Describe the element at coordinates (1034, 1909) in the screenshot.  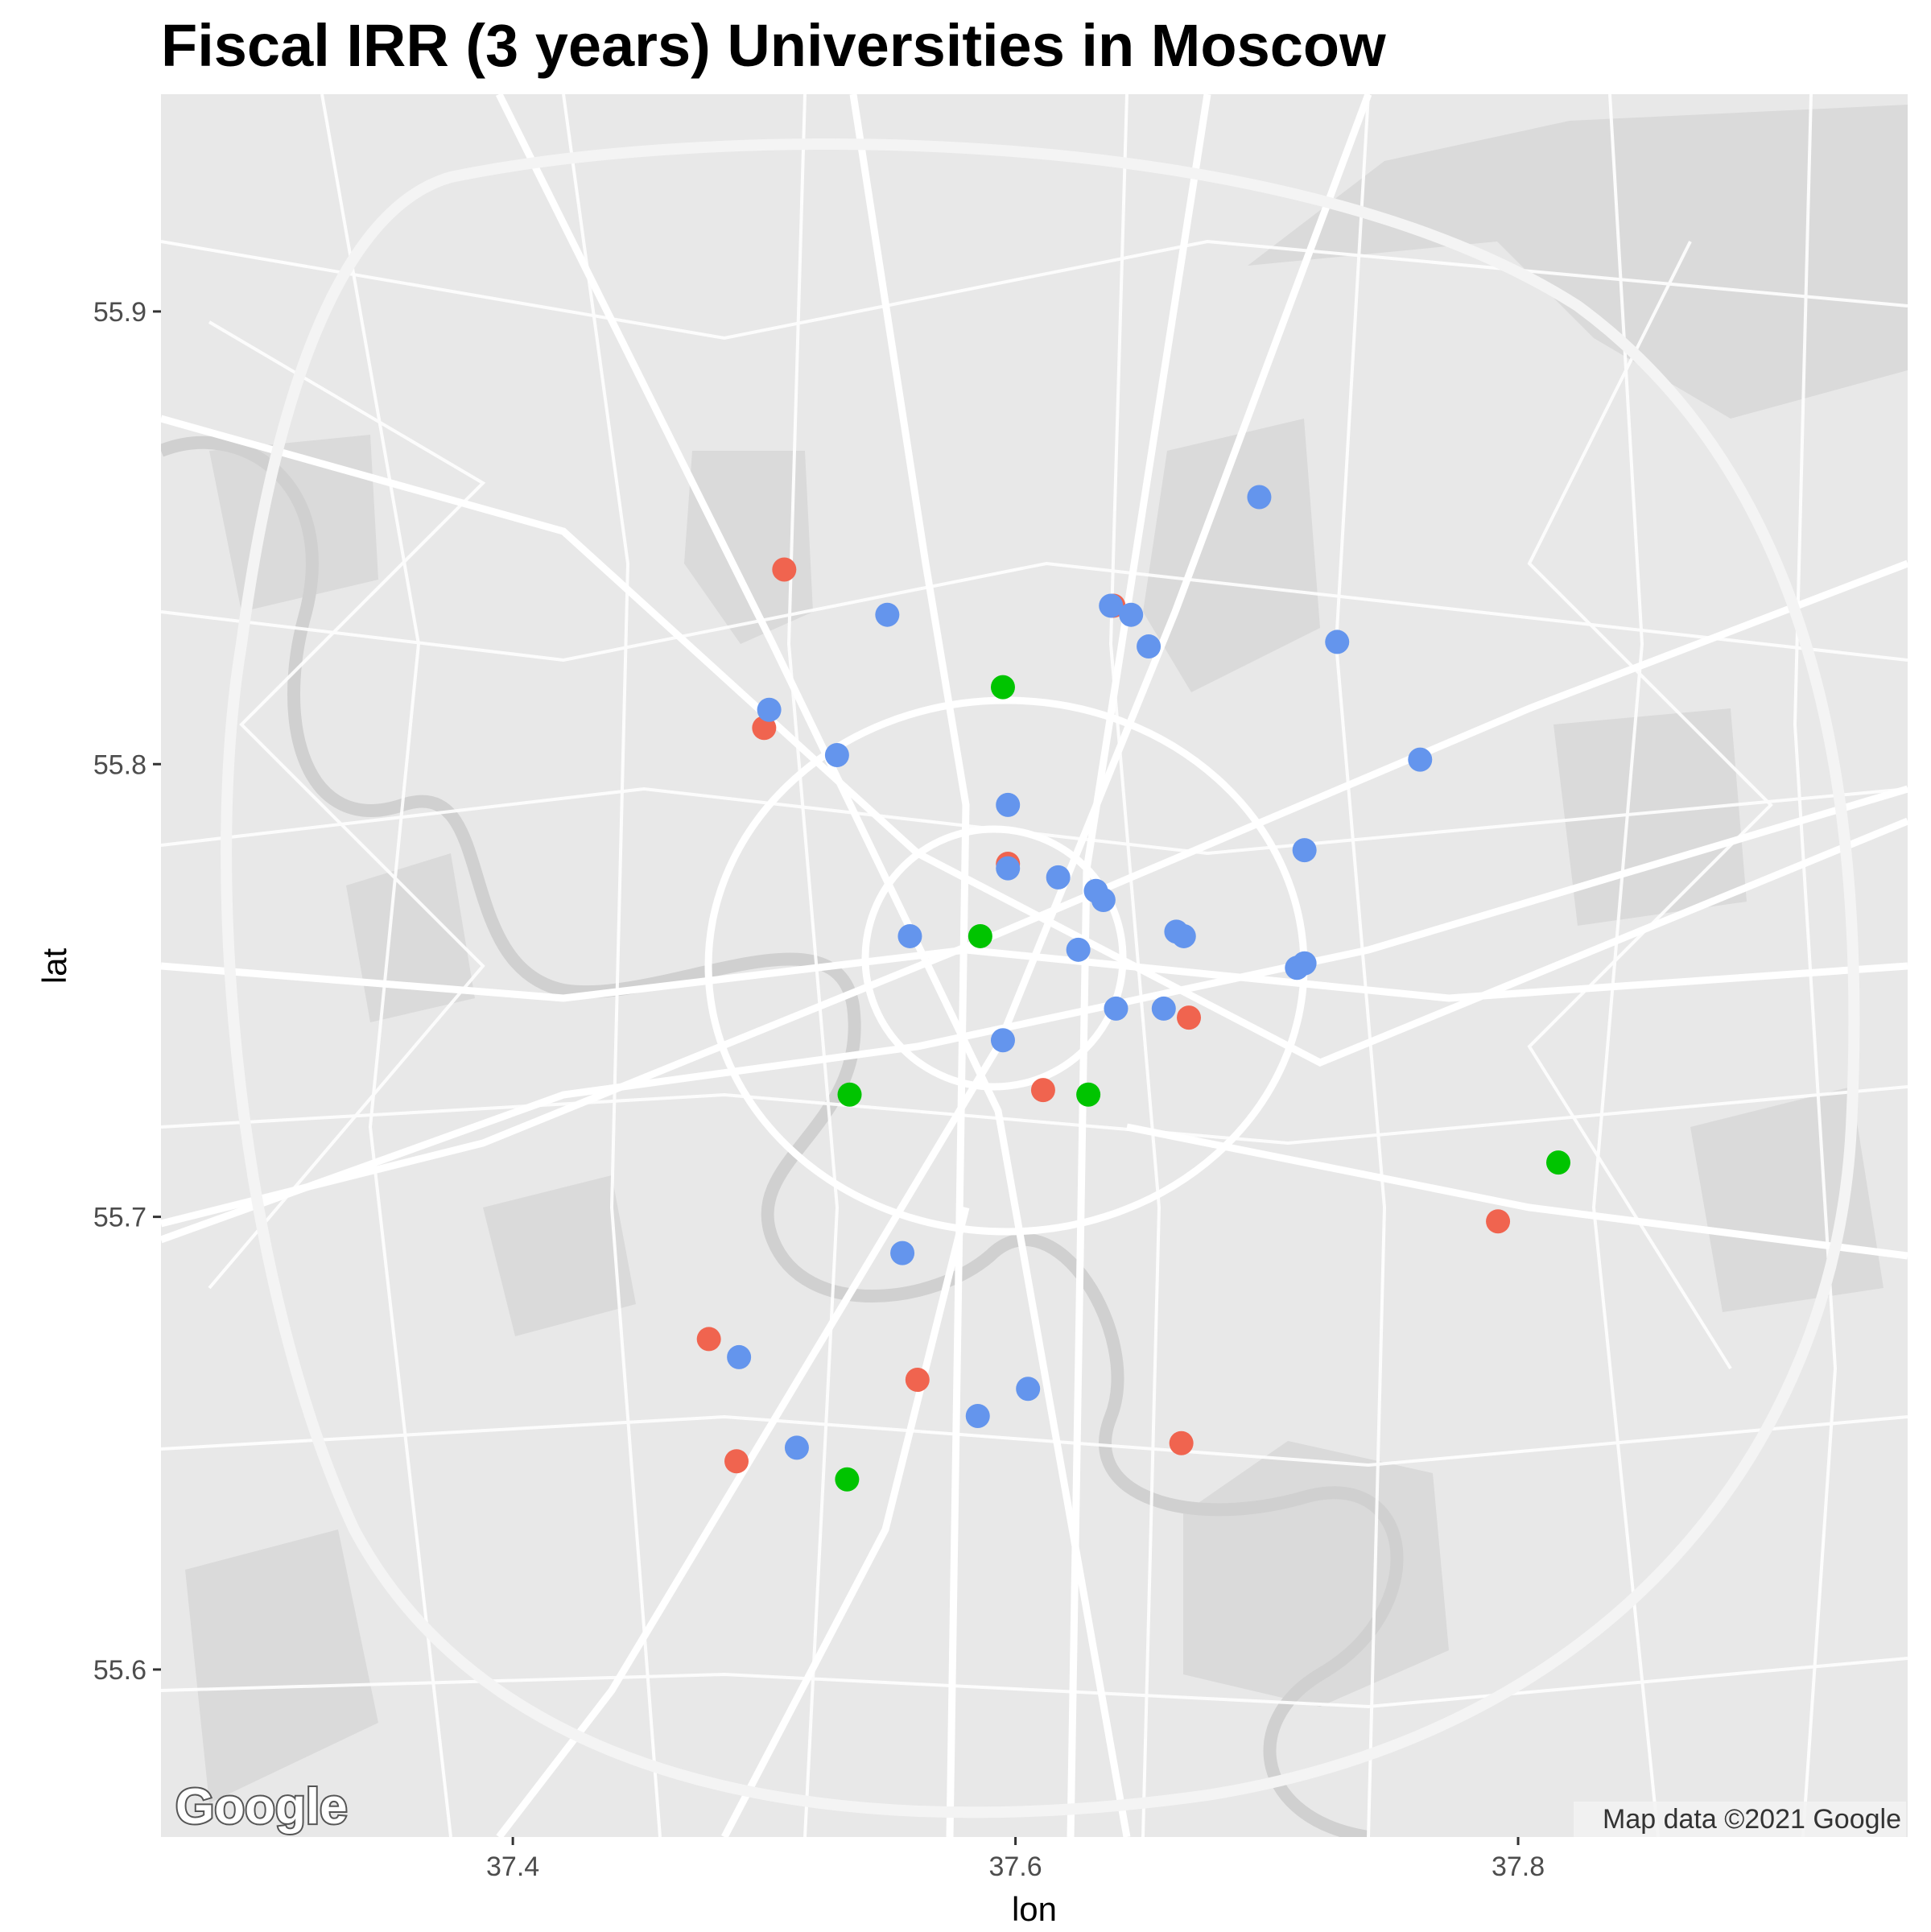
I see `x-axis-title: lon` at that location.